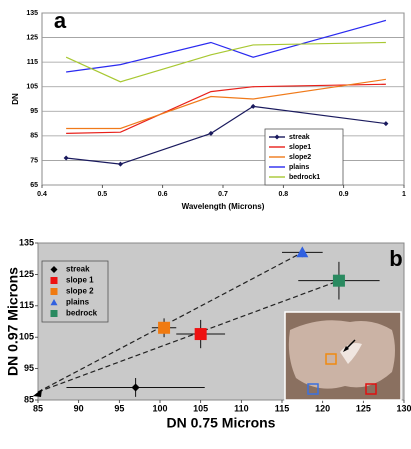  What do you see at coordinates (82, 313) in the screenshot?
I see `legend-label: bedrock` at bounding box center [82, 313].